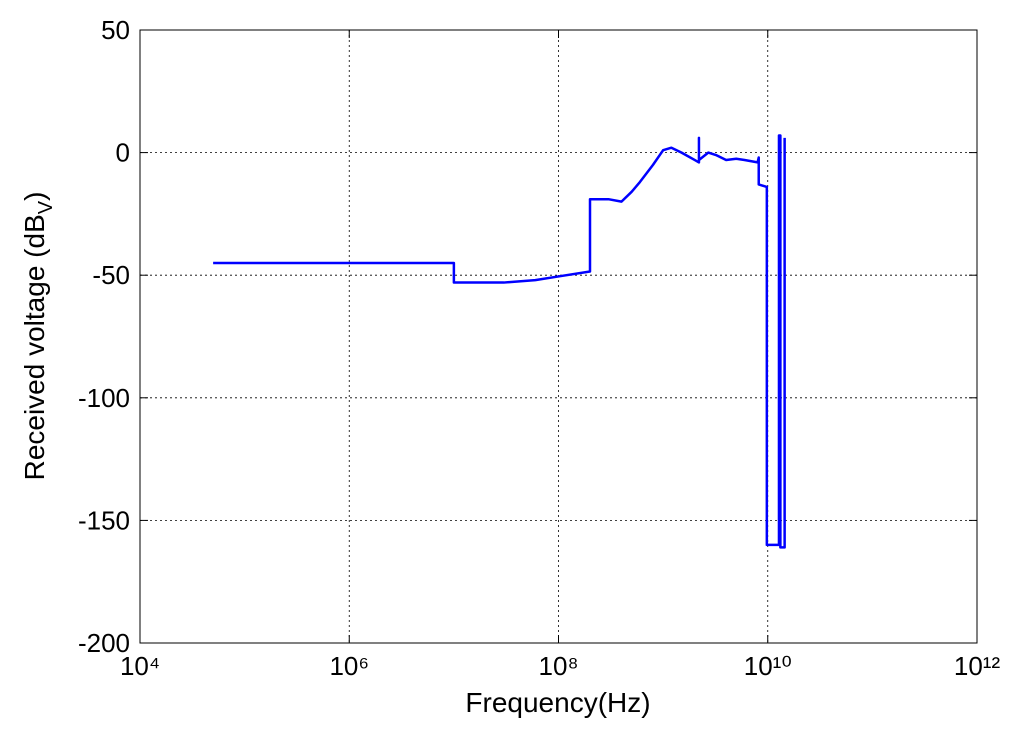 This screenshot has height=745, width=1024. I want to click on y-axis-label-subscript: V, so click(46, 207).